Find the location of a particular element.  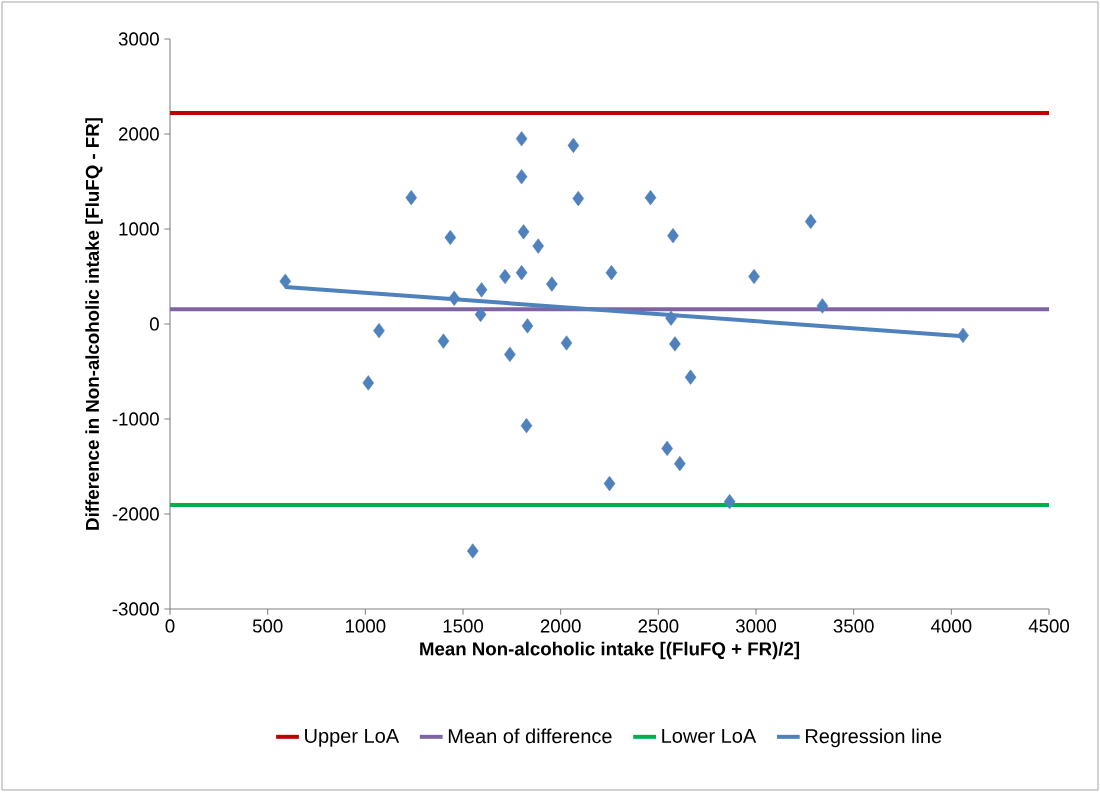

x-tick-label: 1500 is located at coordinates (463, 626).